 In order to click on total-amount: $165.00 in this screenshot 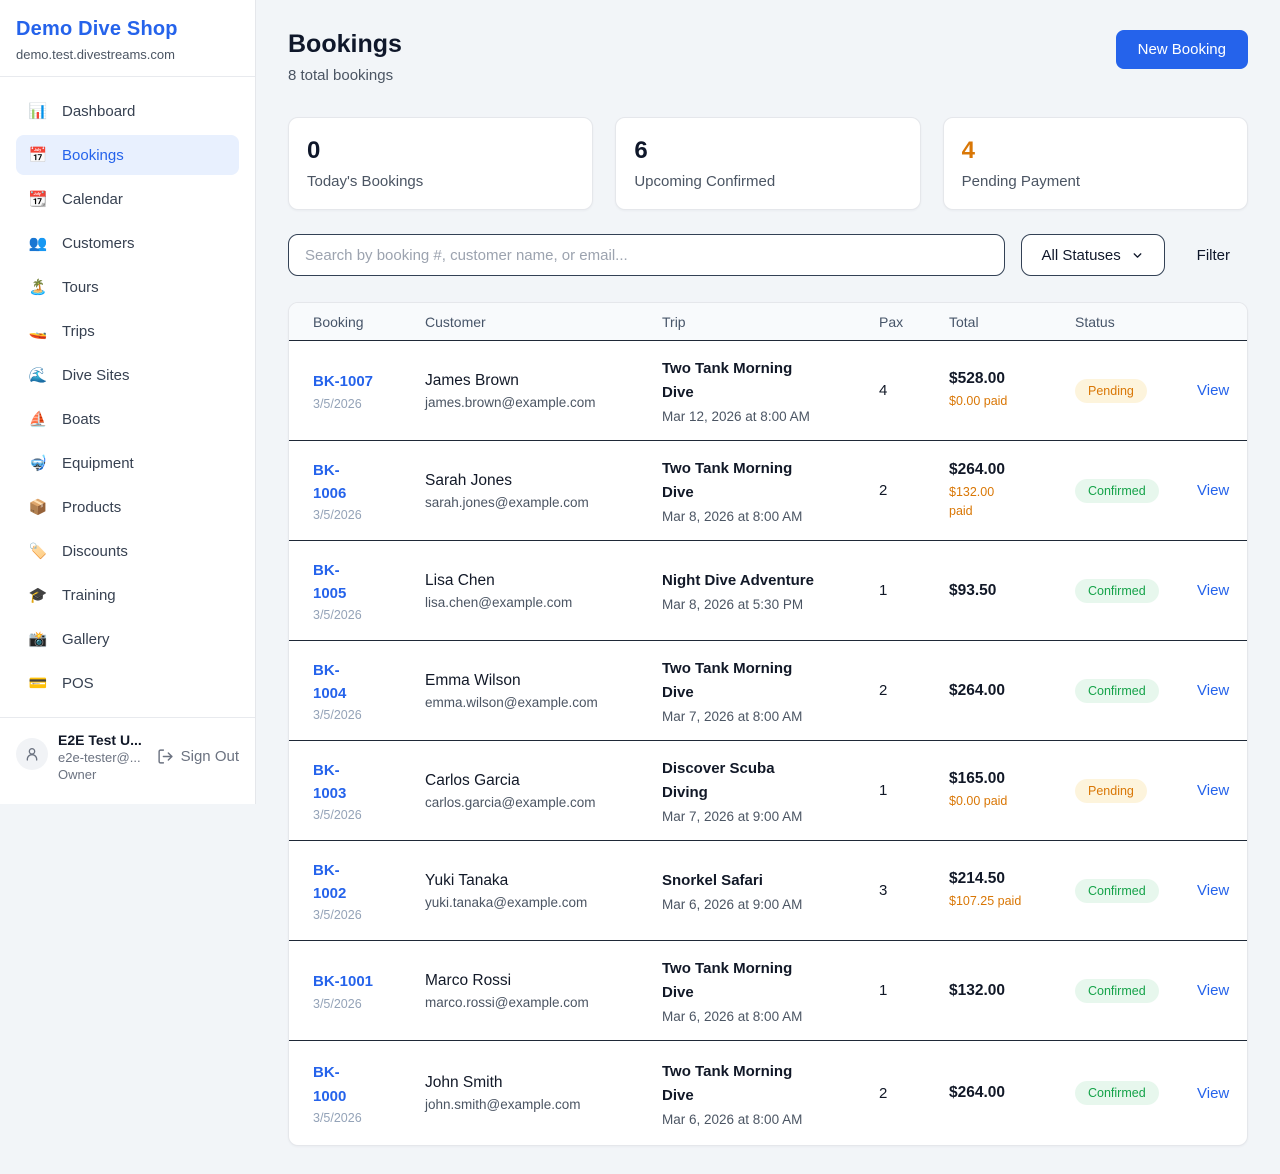, I will do `click(977, 779)`.